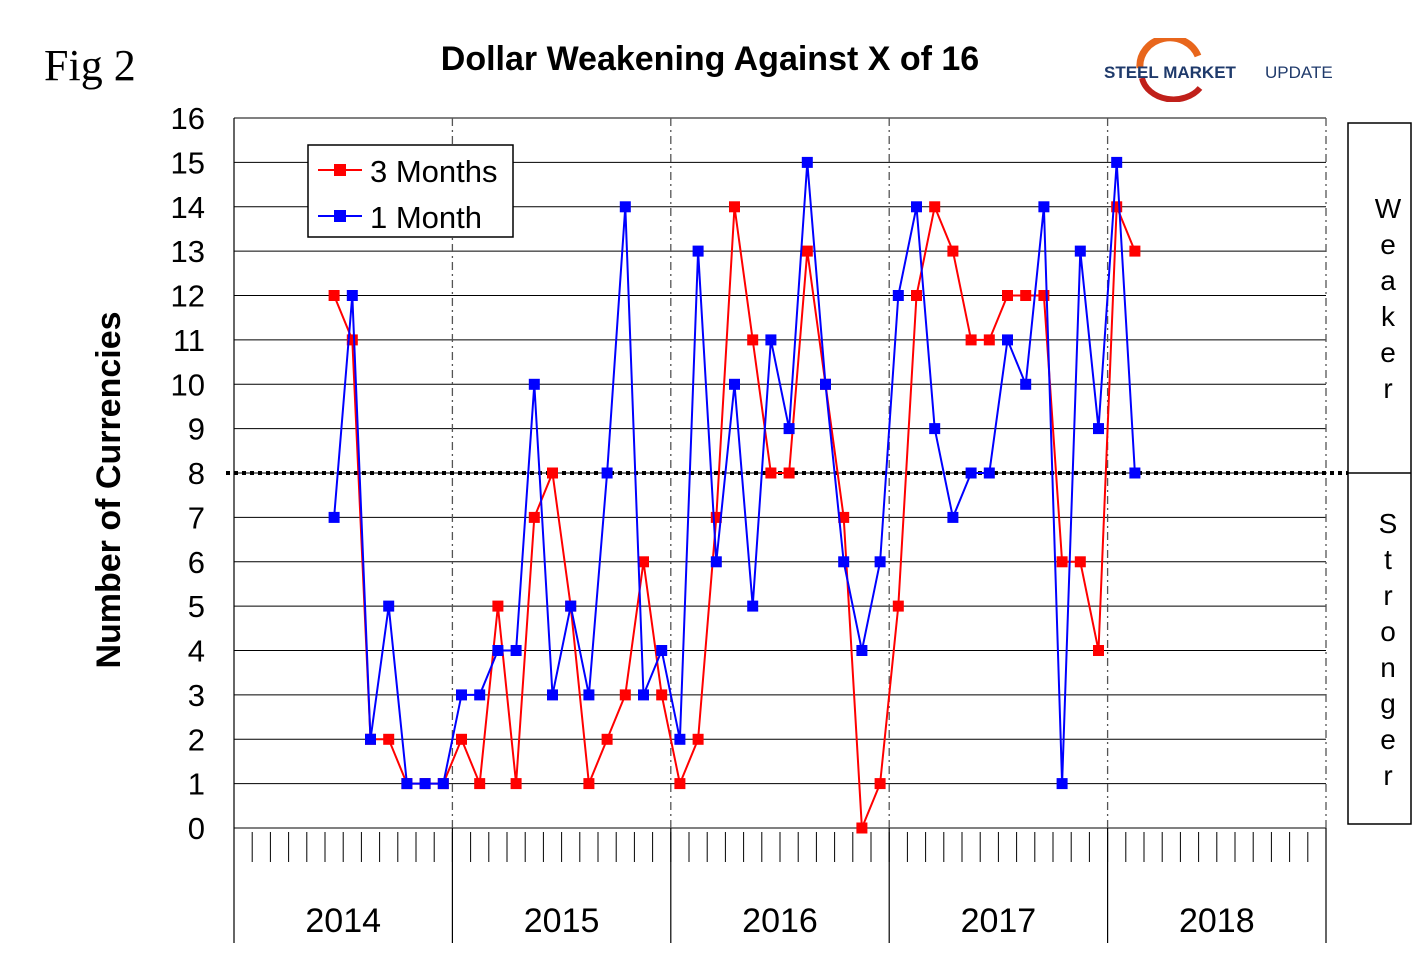 The width and height of the screenshot is (1420, 973). I want to click on legend-marker-3-months, so click(340, 170).